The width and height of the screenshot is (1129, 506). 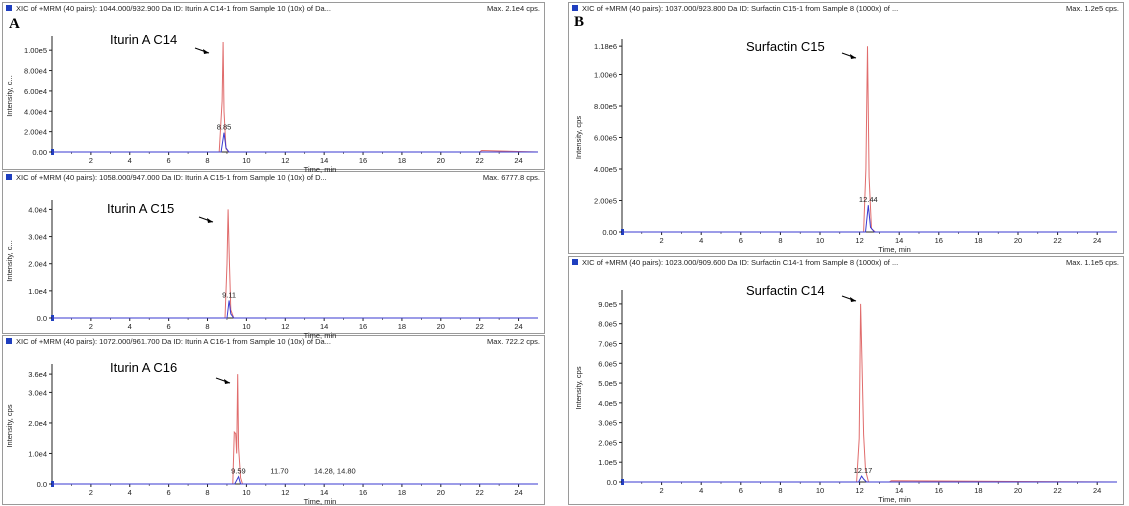 I want to click on peak-label: 9.11, so click(x=229, y=294).